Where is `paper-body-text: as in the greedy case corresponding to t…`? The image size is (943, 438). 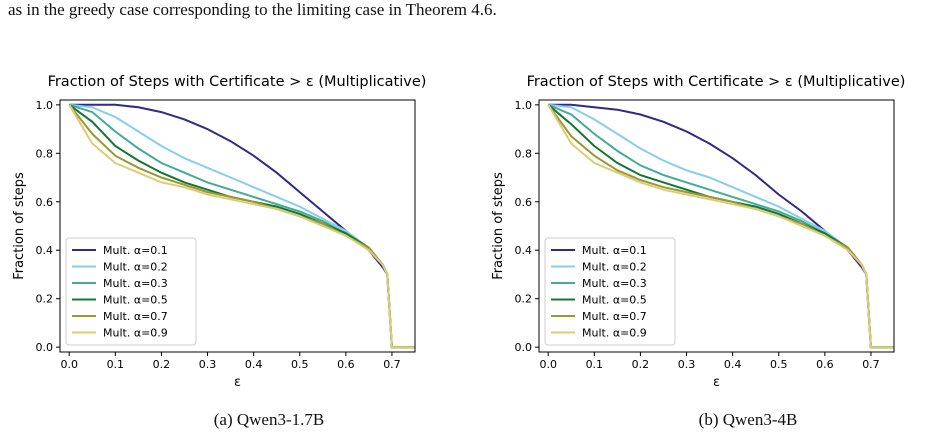 paper-body-text: as in the greedy case corresponding to t… is located at coordinates (252, 9).